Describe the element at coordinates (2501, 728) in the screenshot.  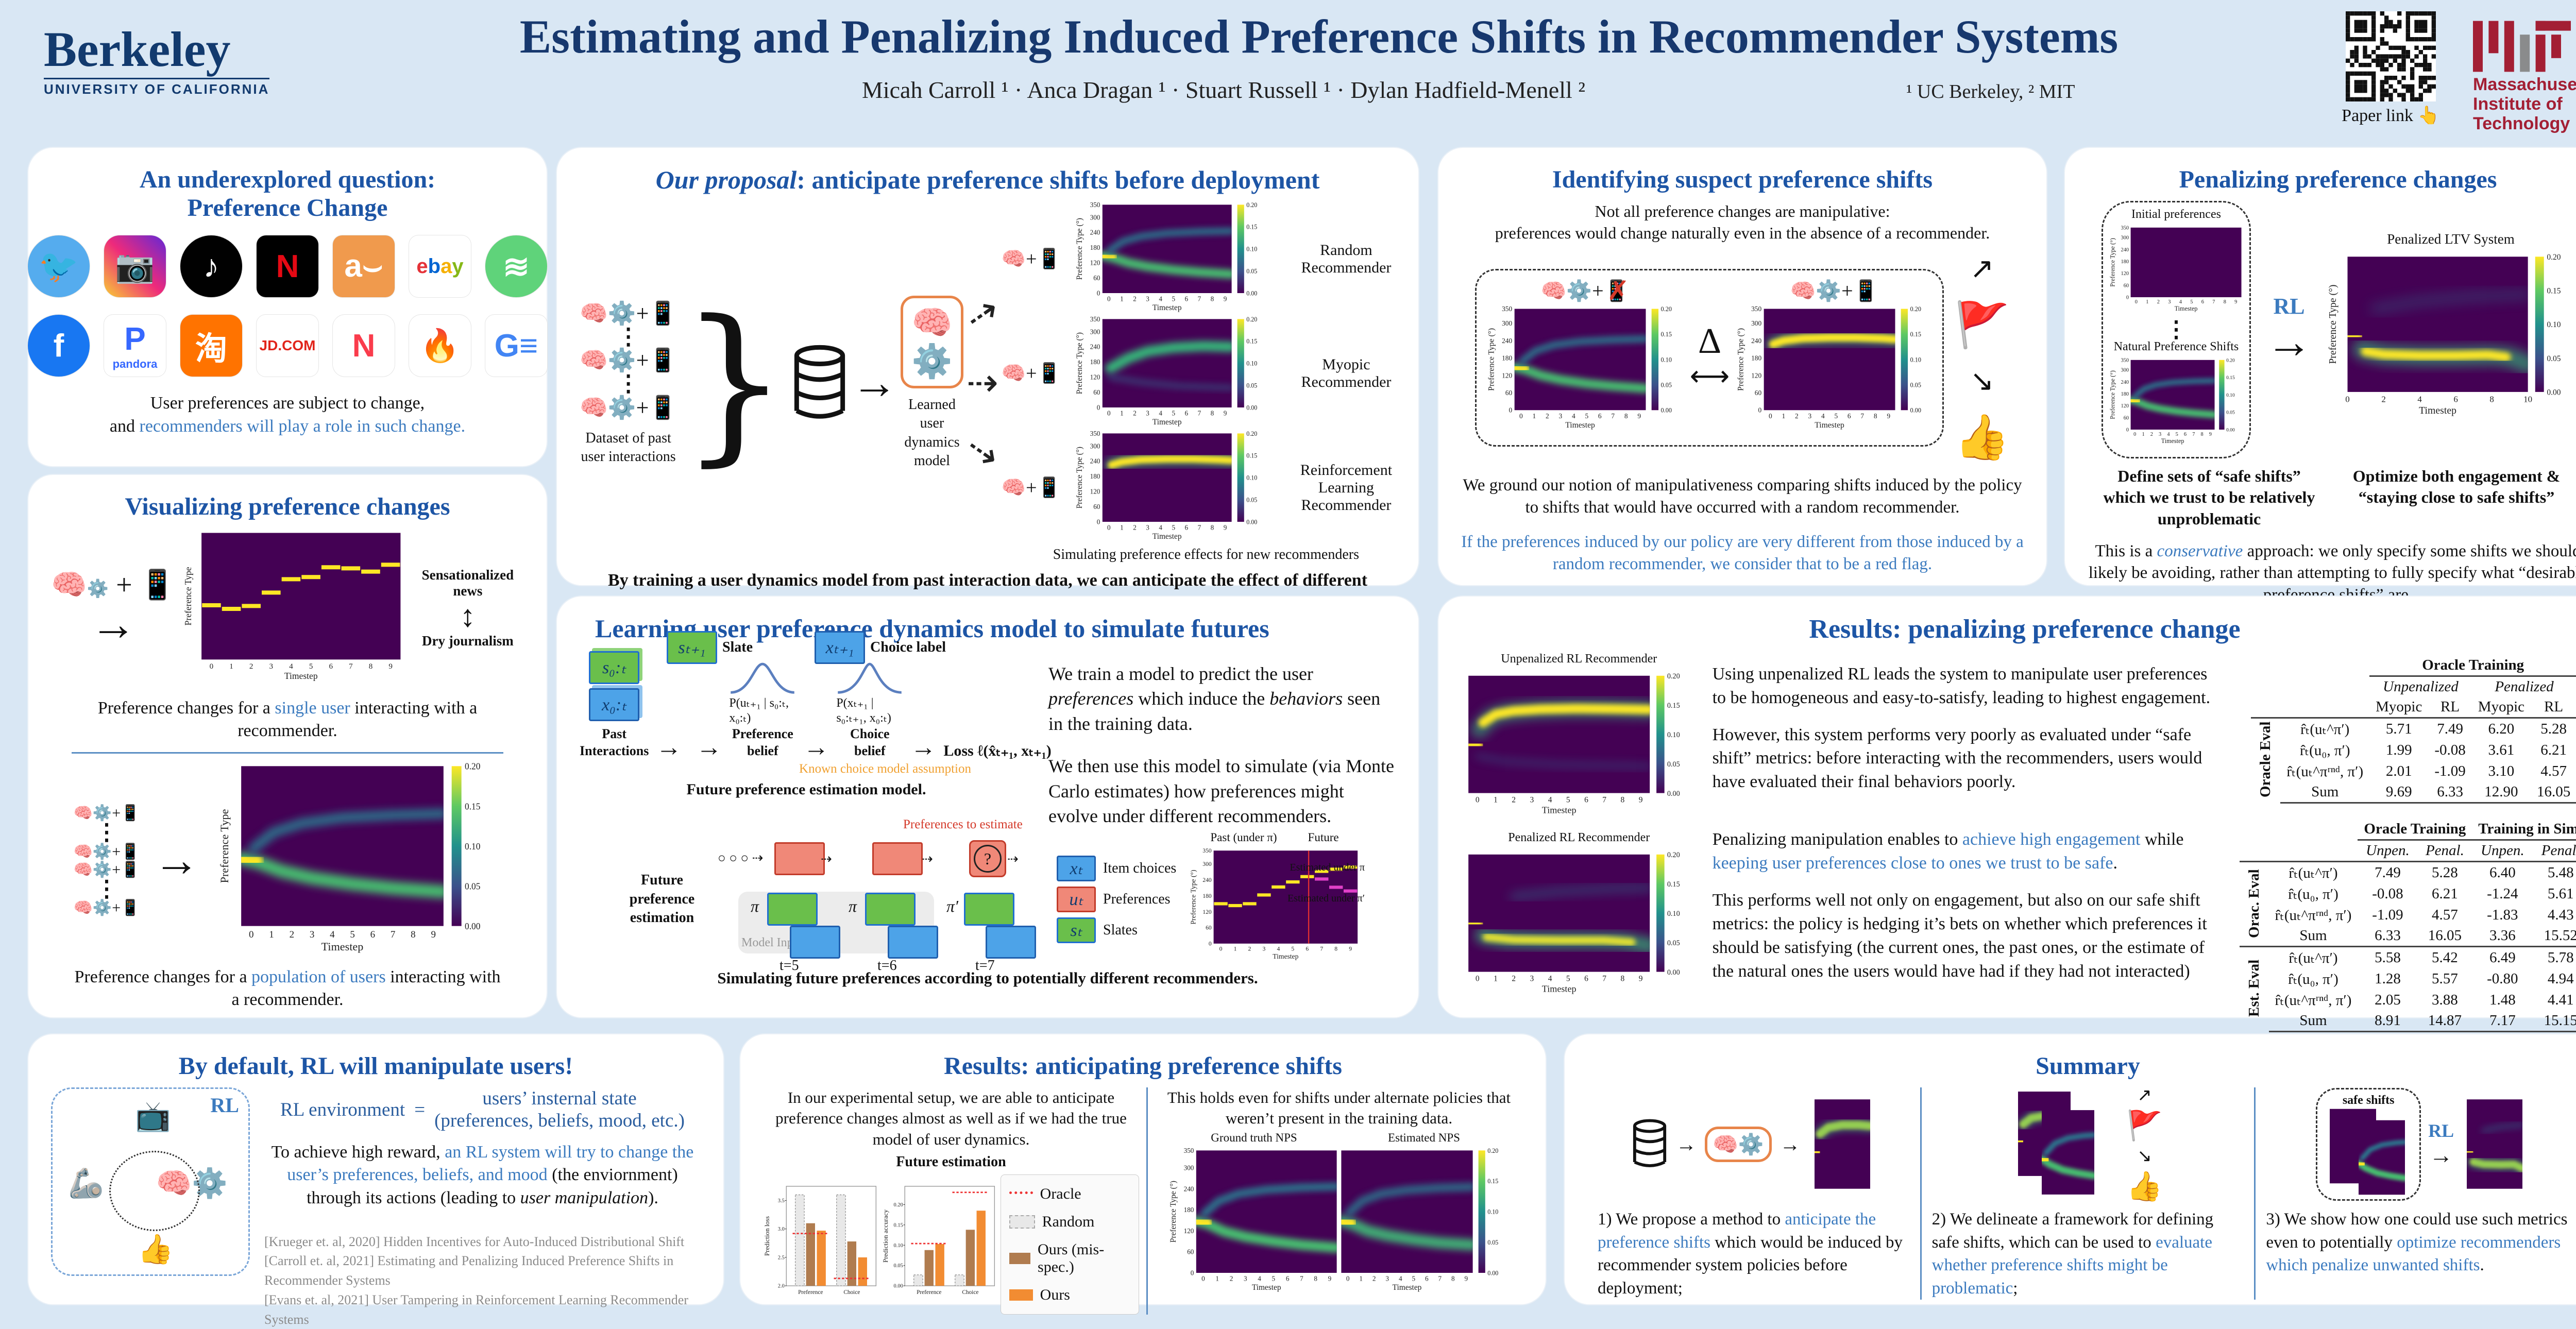
I see `value-cell: 6.20` at that location.